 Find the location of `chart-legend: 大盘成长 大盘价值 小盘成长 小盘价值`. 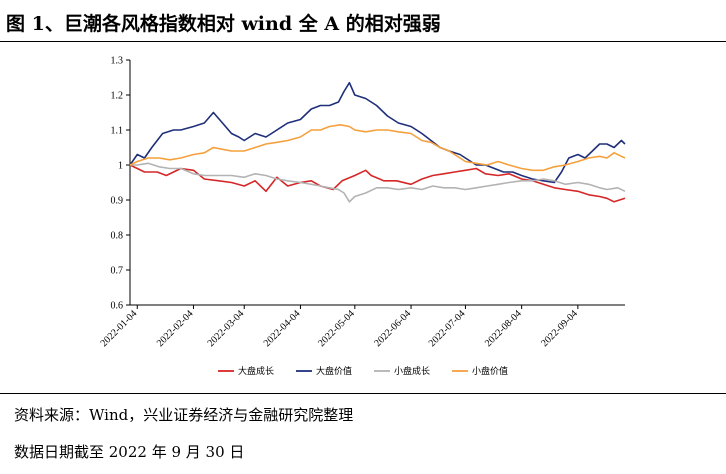

chart-legend: 大盘成长 大盘价值 小盘成长 小盘价值 is located at coordinates (363, 371).